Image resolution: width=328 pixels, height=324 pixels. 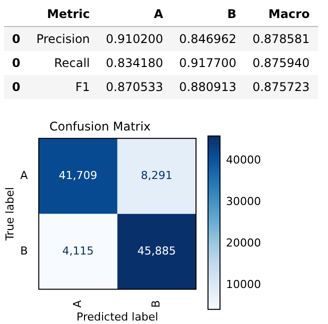 What do you see at coordinates (281, 63) in the screenshot?
I see `text: 0.875940` at bounding box center [281, 63].